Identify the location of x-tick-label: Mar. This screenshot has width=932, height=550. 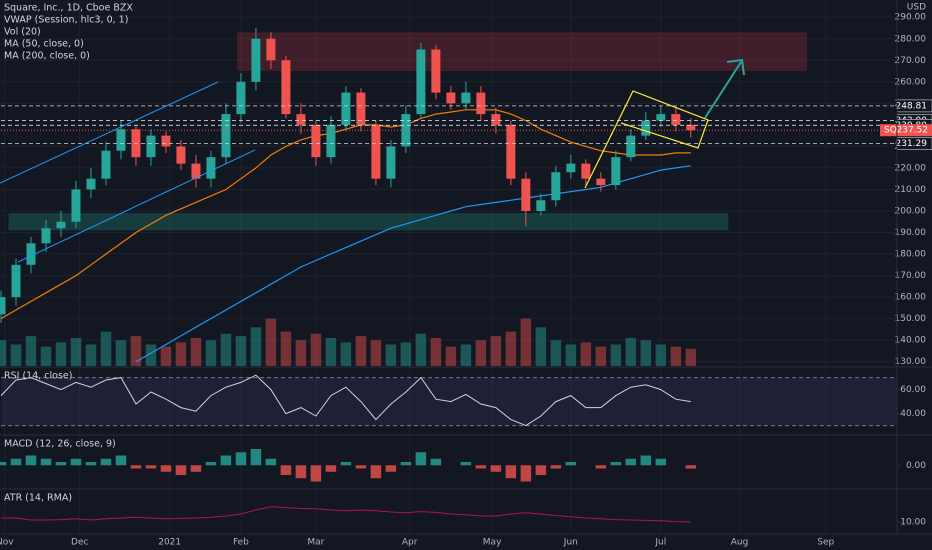
(315, 543).